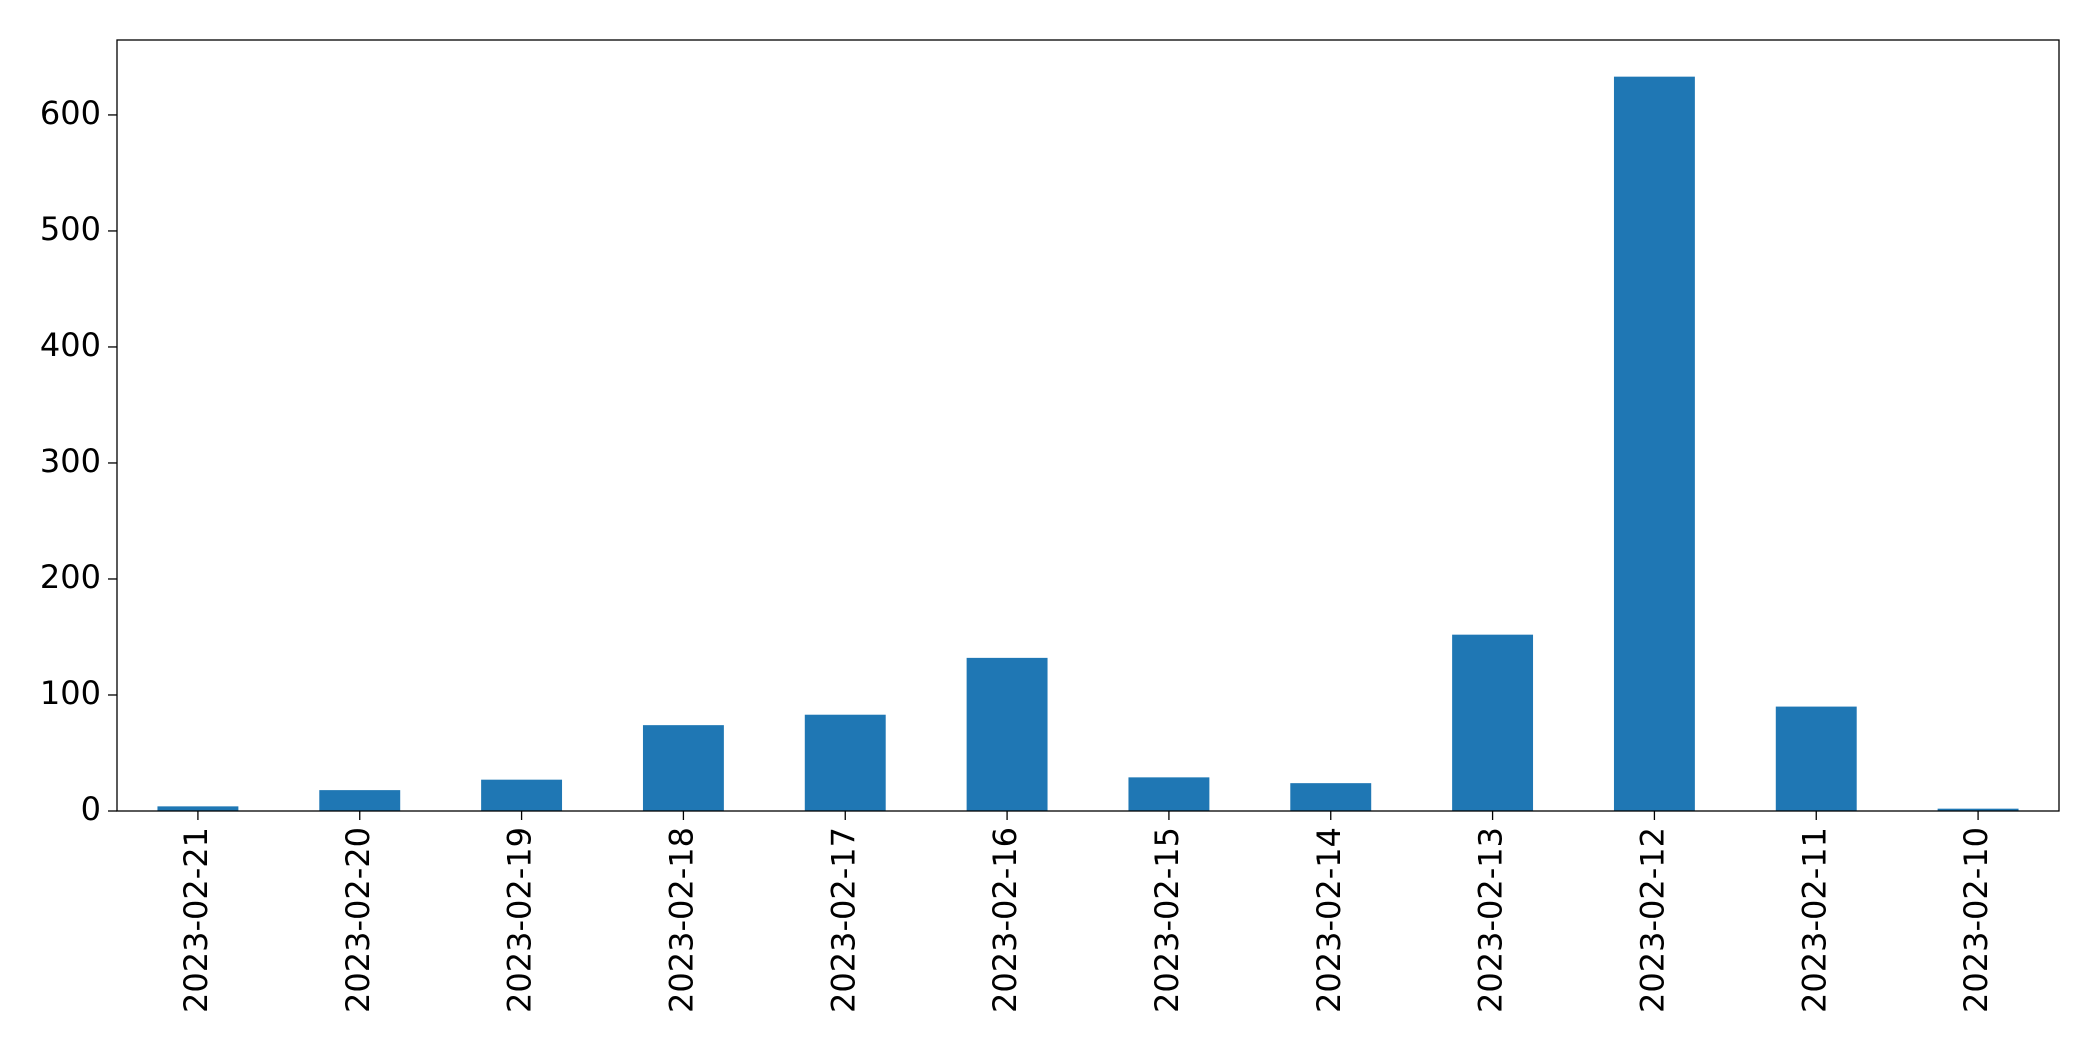  Describe the element at coordinates (520, 920) in the screenshot. I see `x-tick-label: 2023-02-19` at that location.